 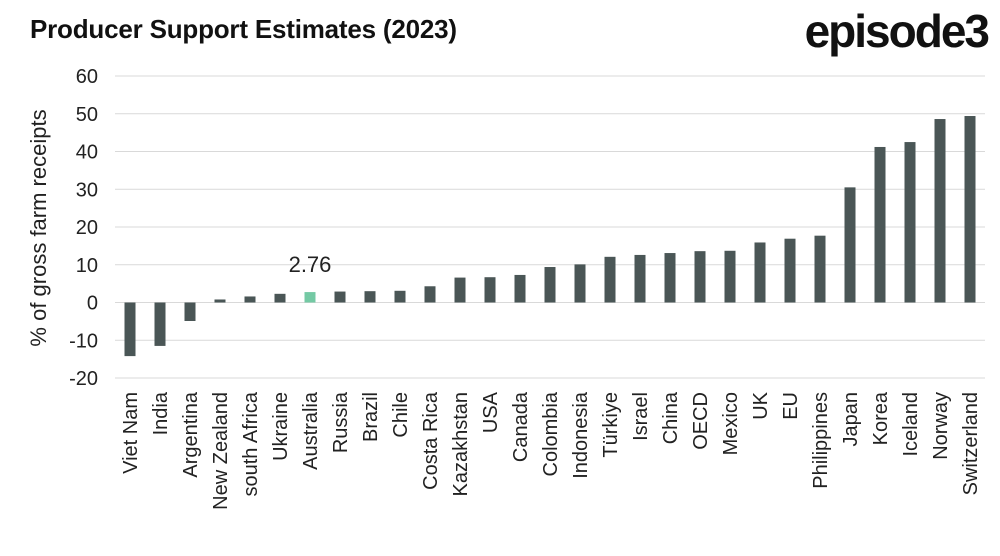 I want to click on bar-indonesia, so click(x=580, y=283).